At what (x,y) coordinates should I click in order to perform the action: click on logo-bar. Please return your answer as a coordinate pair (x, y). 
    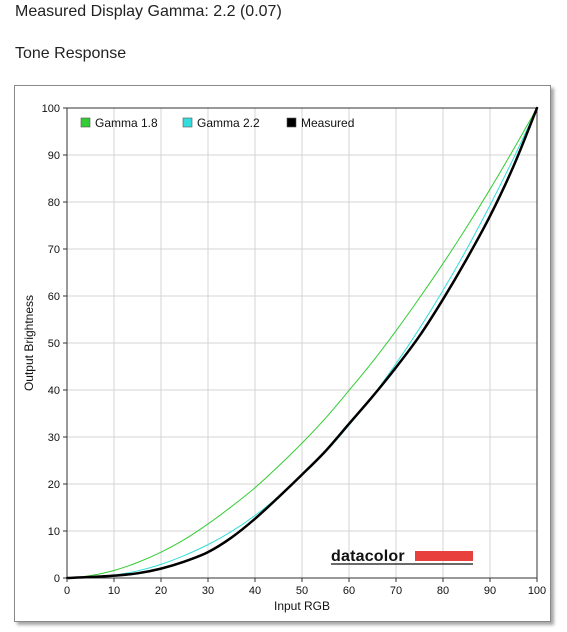
    Looking at the image, I should click on (444, 556).